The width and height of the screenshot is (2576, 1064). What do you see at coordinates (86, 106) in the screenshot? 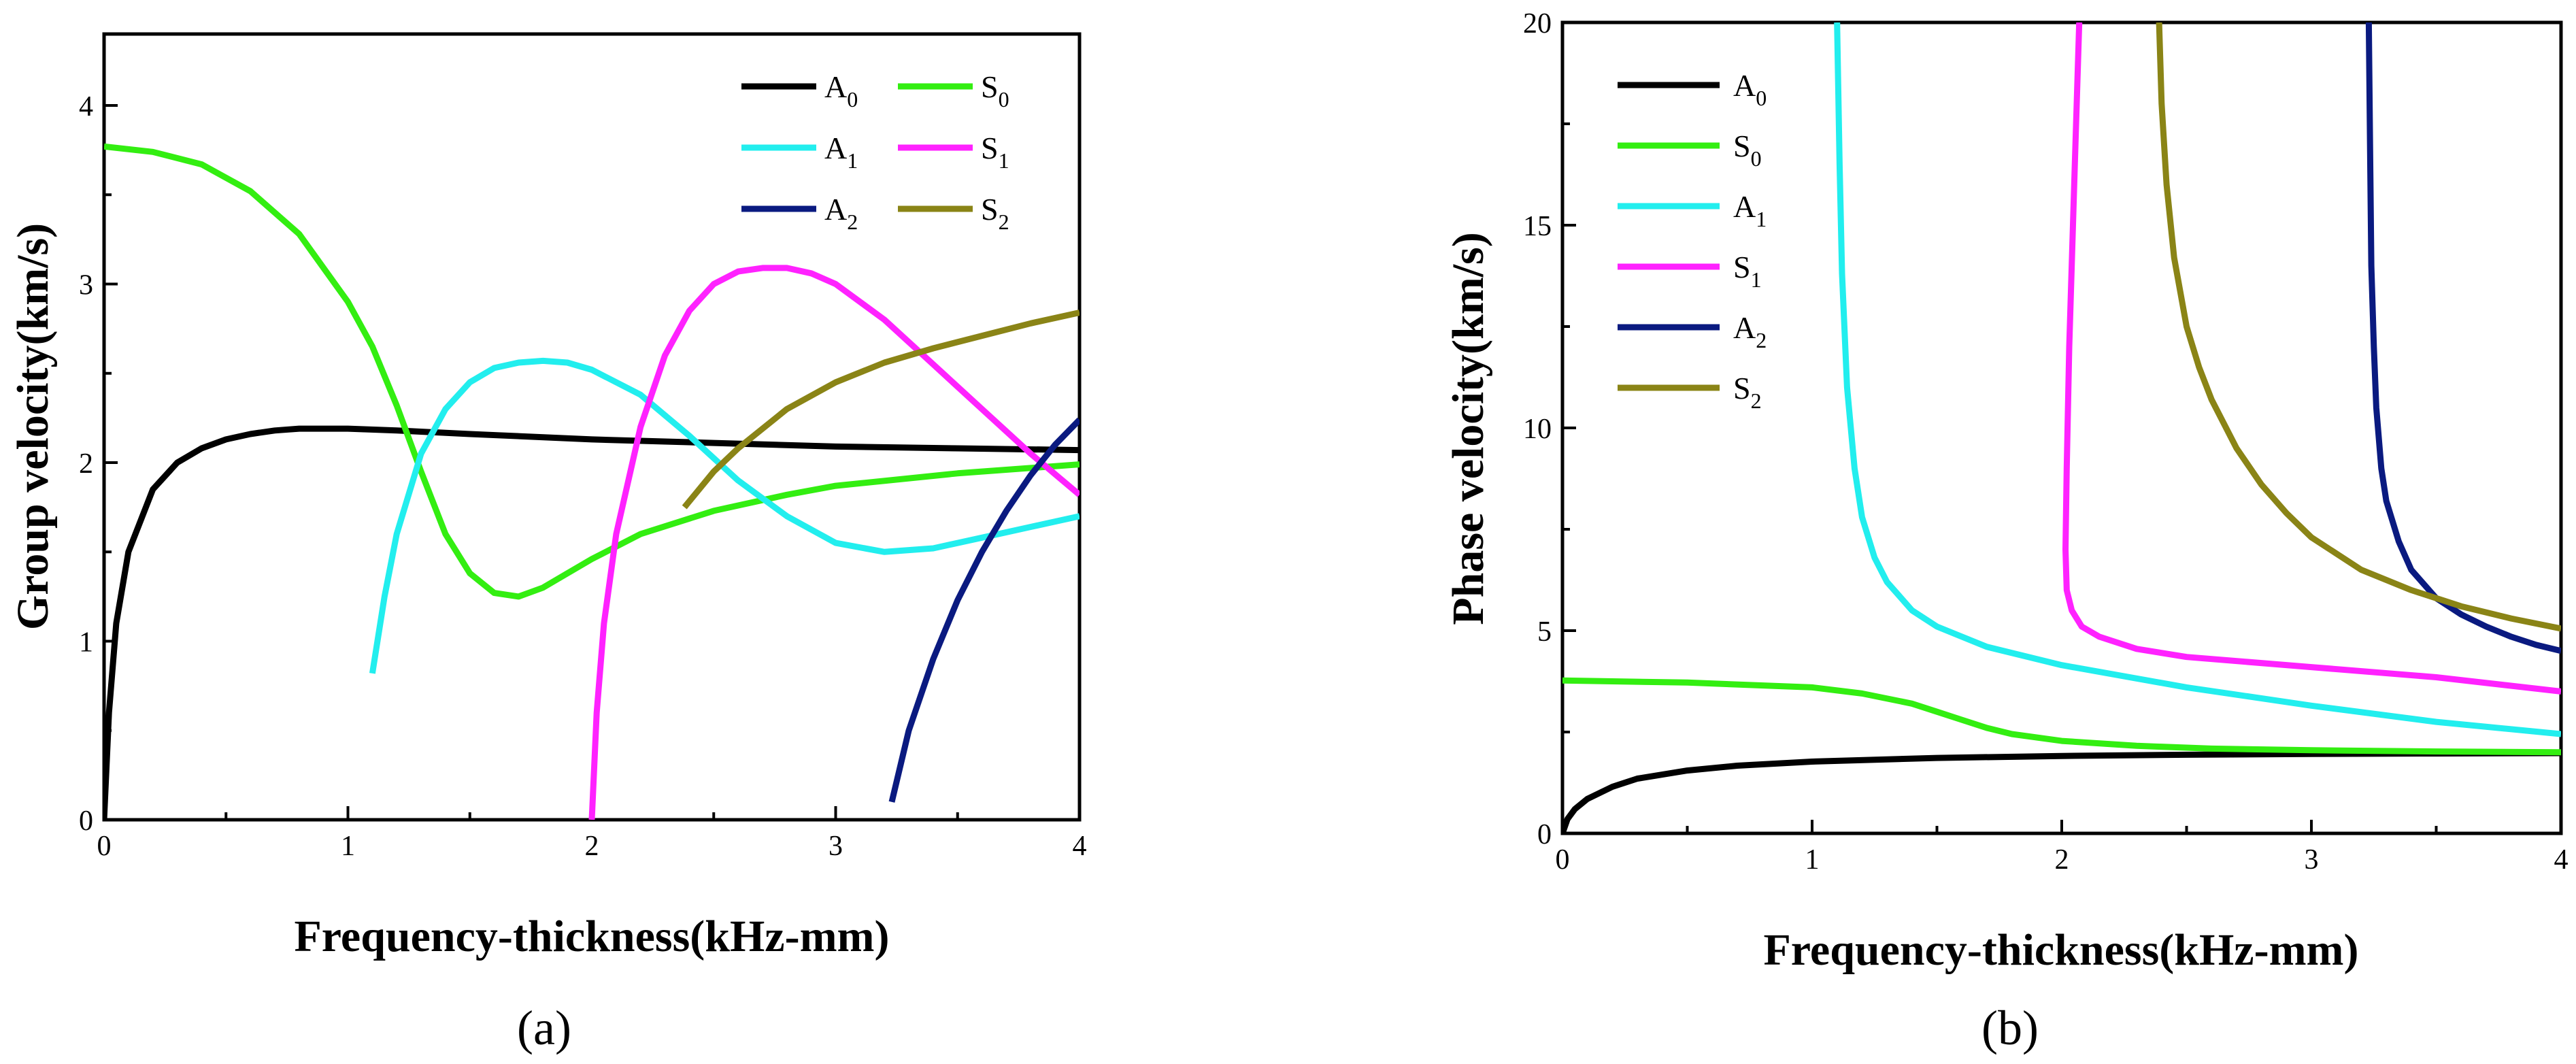
I see `y-tick-label: 4` at bounding box center [86, 106].